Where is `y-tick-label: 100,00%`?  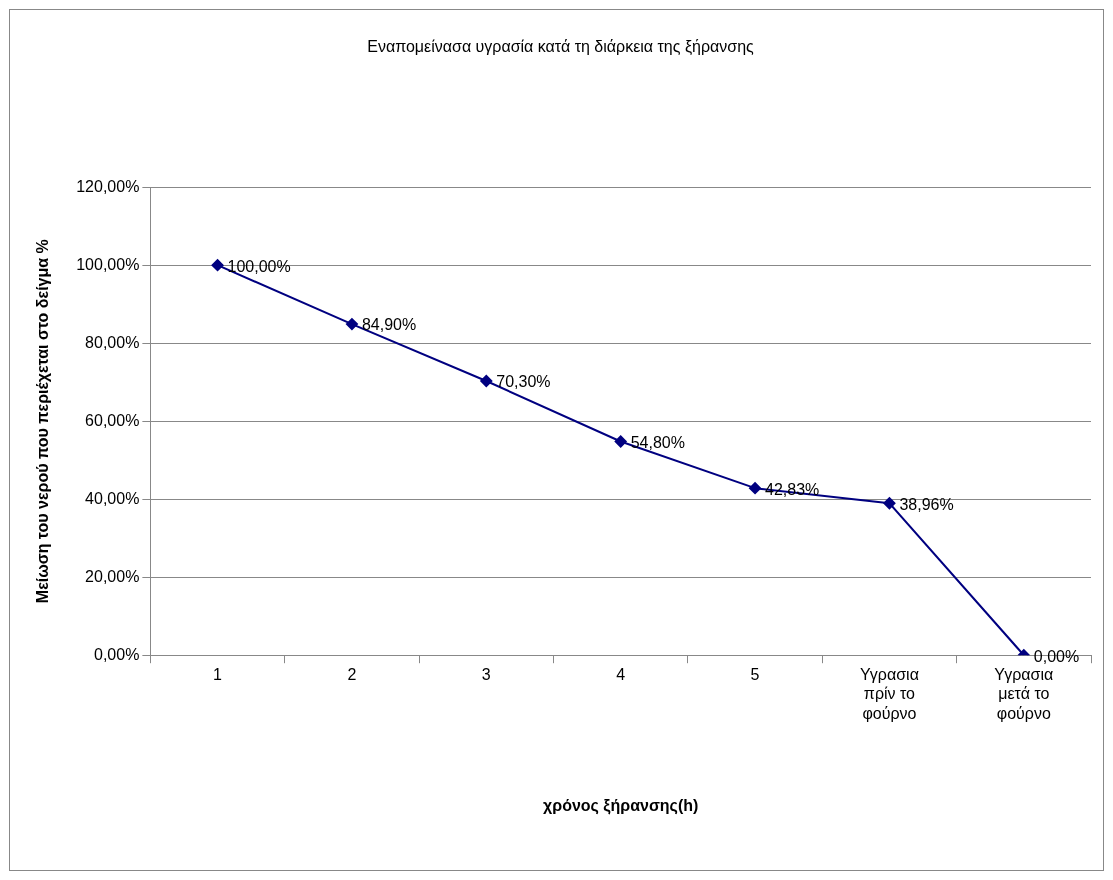 y-tick-label: 100,00% is located at coordinates (108, 264).